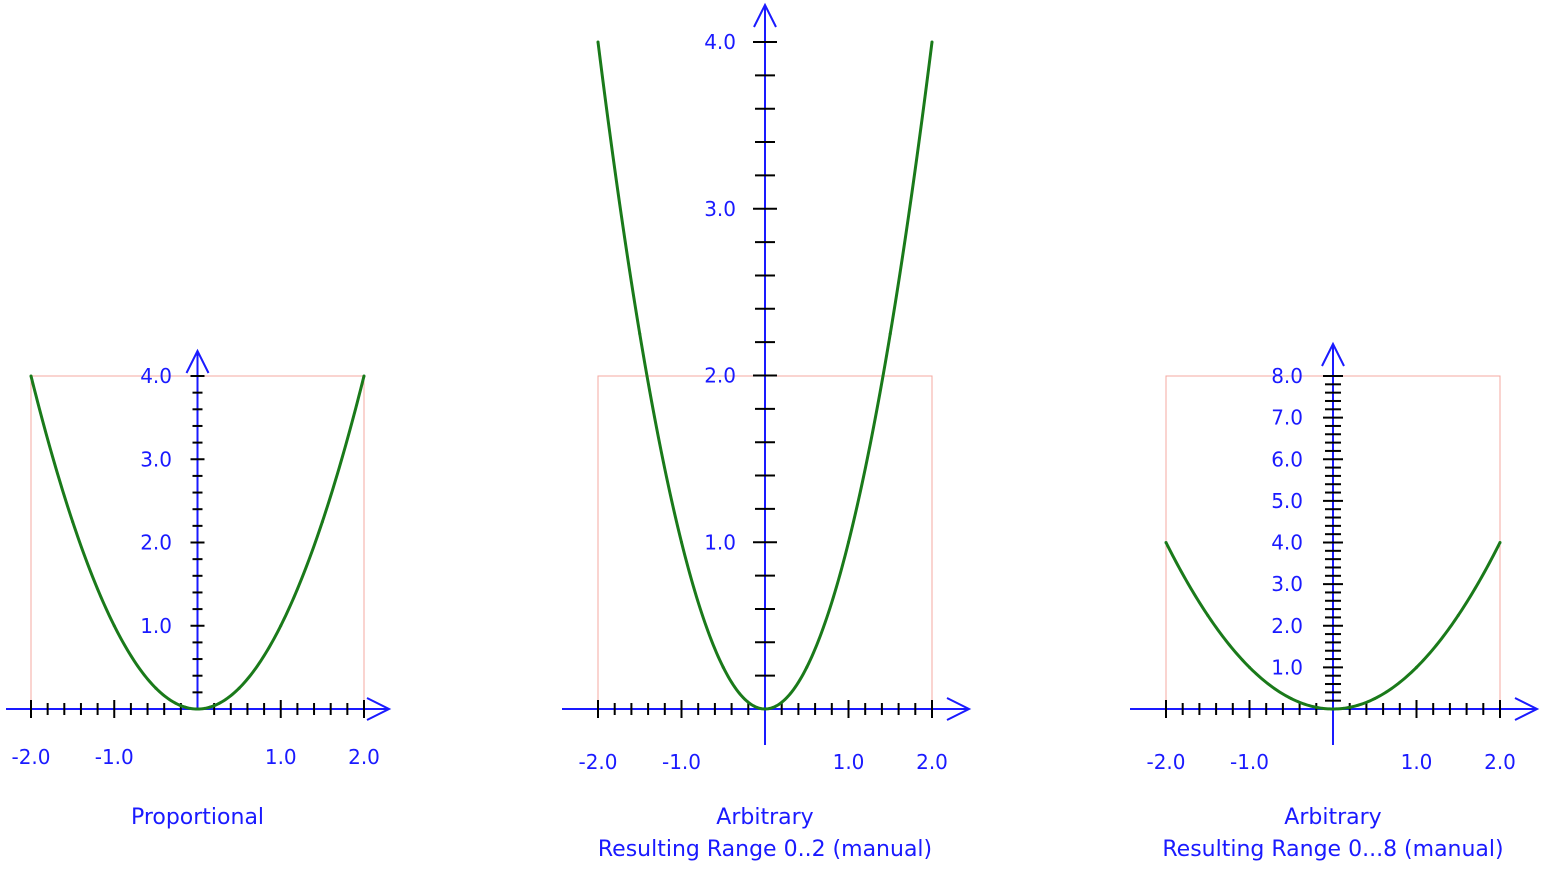 This screenshot has height=871, width=1542. I want to click on chart-subcaption: Resulting Range 0..2 (manual), so click(765, 849).